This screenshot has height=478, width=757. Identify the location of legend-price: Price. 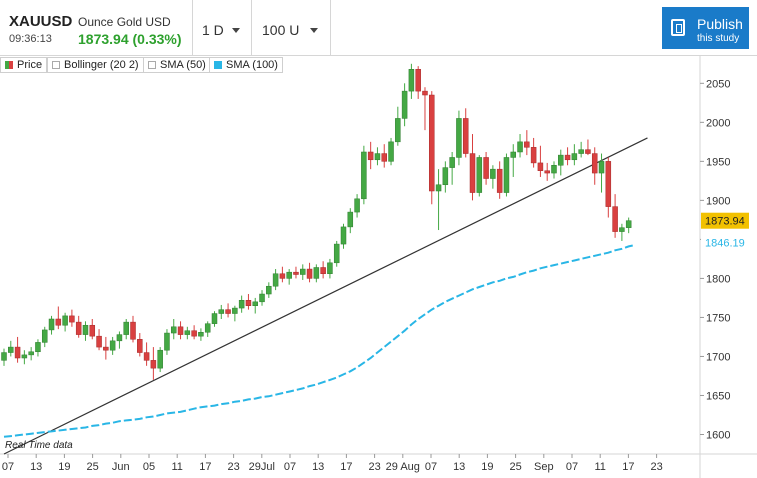
(24, 65).